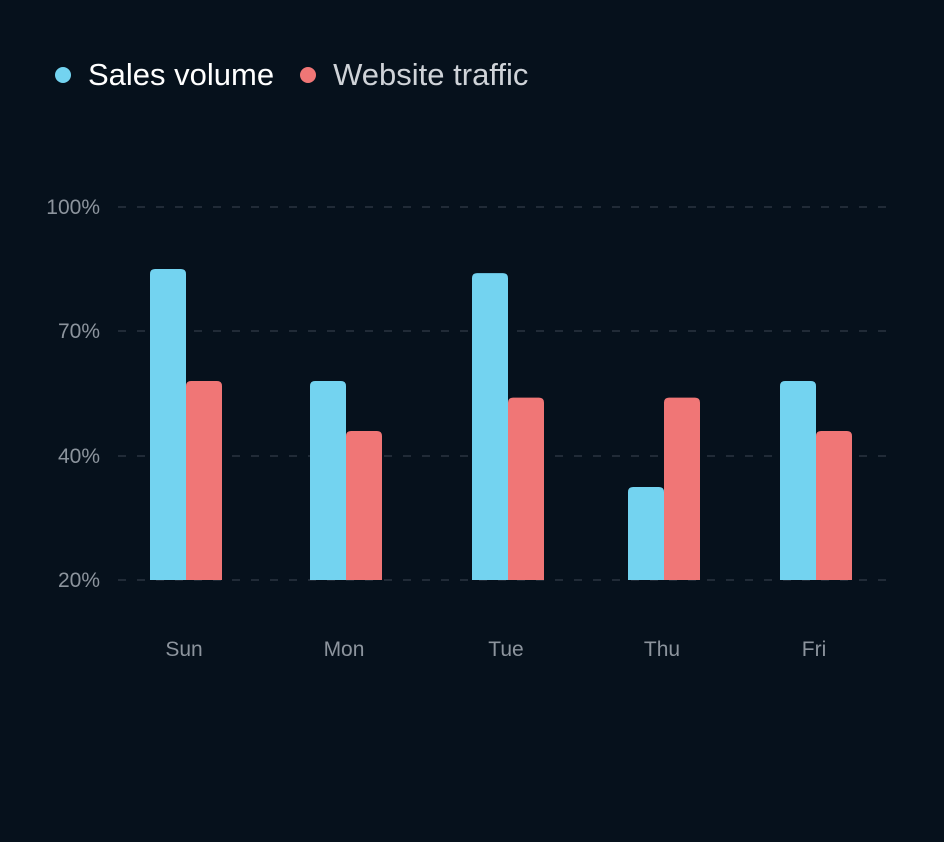 This screenshot has width=944, height=842. What do you see at coordinates (814, 649) in the screenshot?
I see `x-tick-label-fri: Fri` at bounding box center [814, 649].